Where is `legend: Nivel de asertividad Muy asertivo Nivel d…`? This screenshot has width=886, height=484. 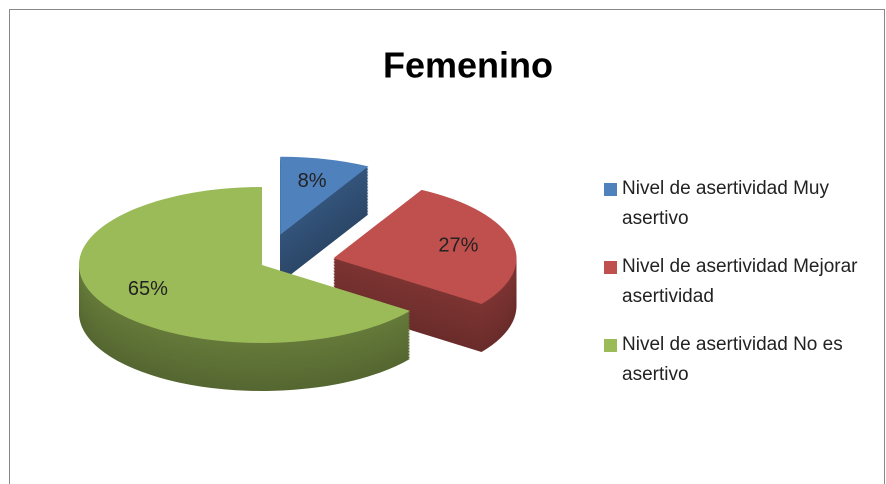
legend: Nivel de asertividad Muy asertivo Nivel d… is located at coordinates (739, 291).